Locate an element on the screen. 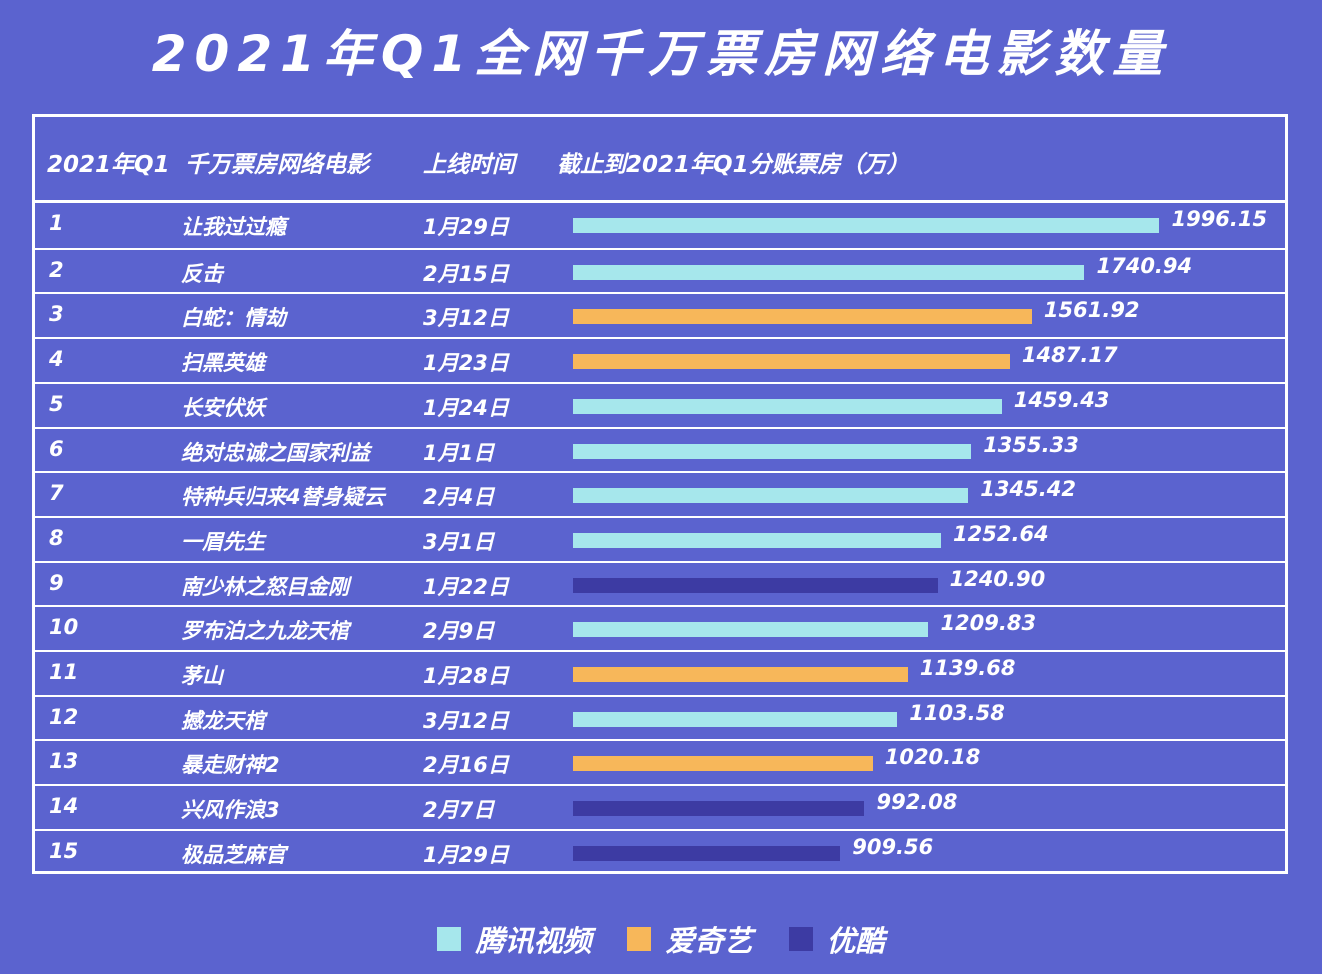  table-row: 5 长安伏妖 1月24日 1459.43 is located at coordinates (660, 404).